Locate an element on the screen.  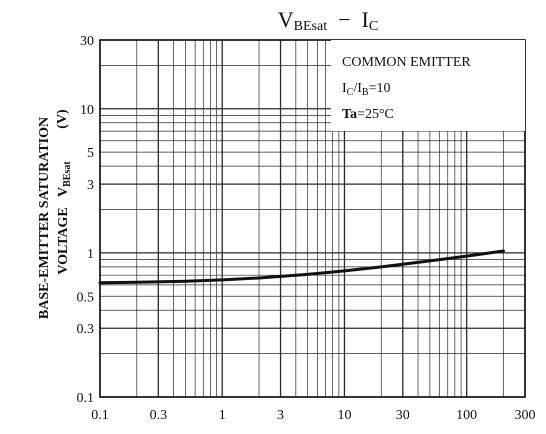
y-tick-label: 0.5 is located at coordinates (86, 297).